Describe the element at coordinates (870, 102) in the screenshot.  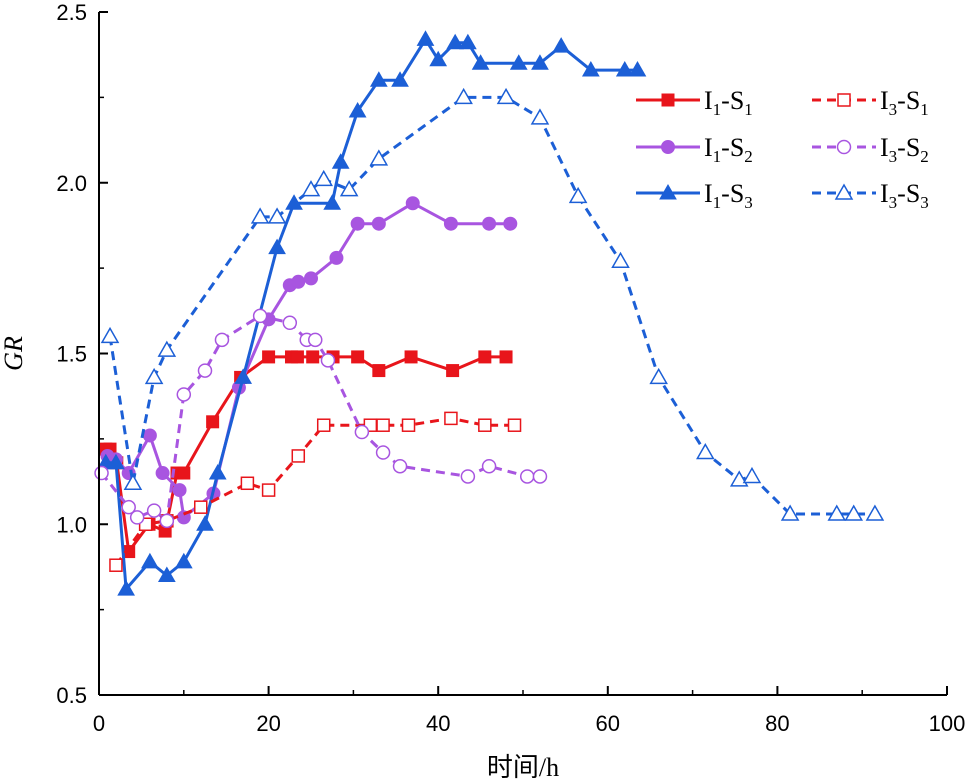
I see `legend-item-i3-s1: I3-S1` at that location.